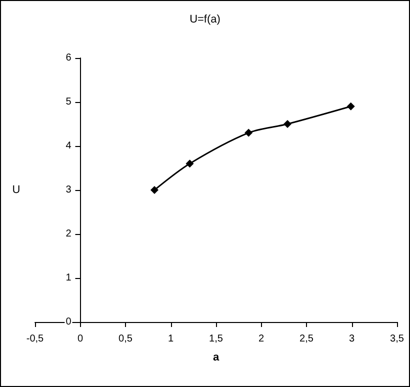 The height and width of the screenshot is (387, 410). Describe the element at coordinates (125, 339) in the screenshot. I see `x-tick-label: 0,5` at that location.